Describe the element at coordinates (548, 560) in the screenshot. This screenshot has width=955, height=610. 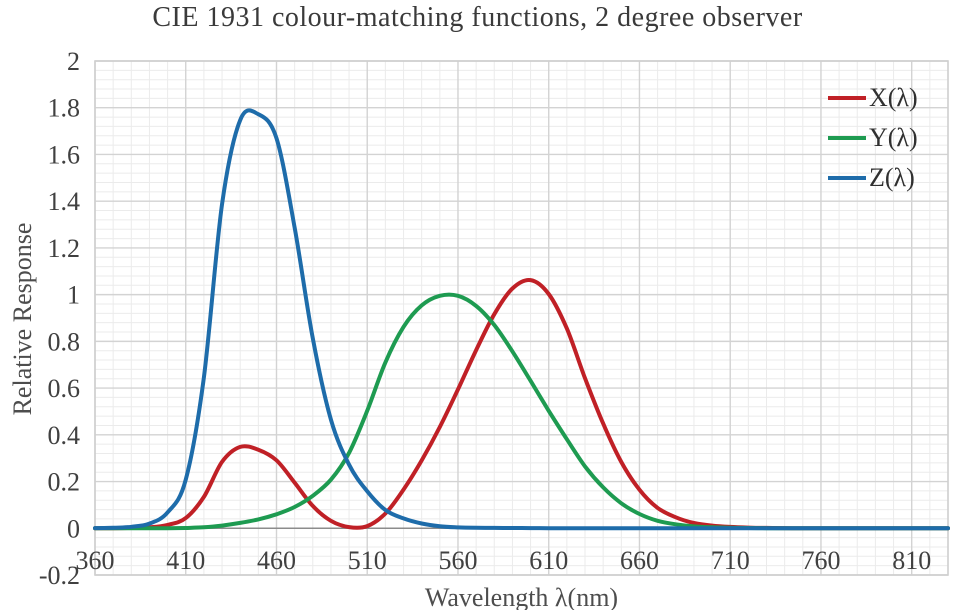
I see `x-tick-label: 610` at that location.